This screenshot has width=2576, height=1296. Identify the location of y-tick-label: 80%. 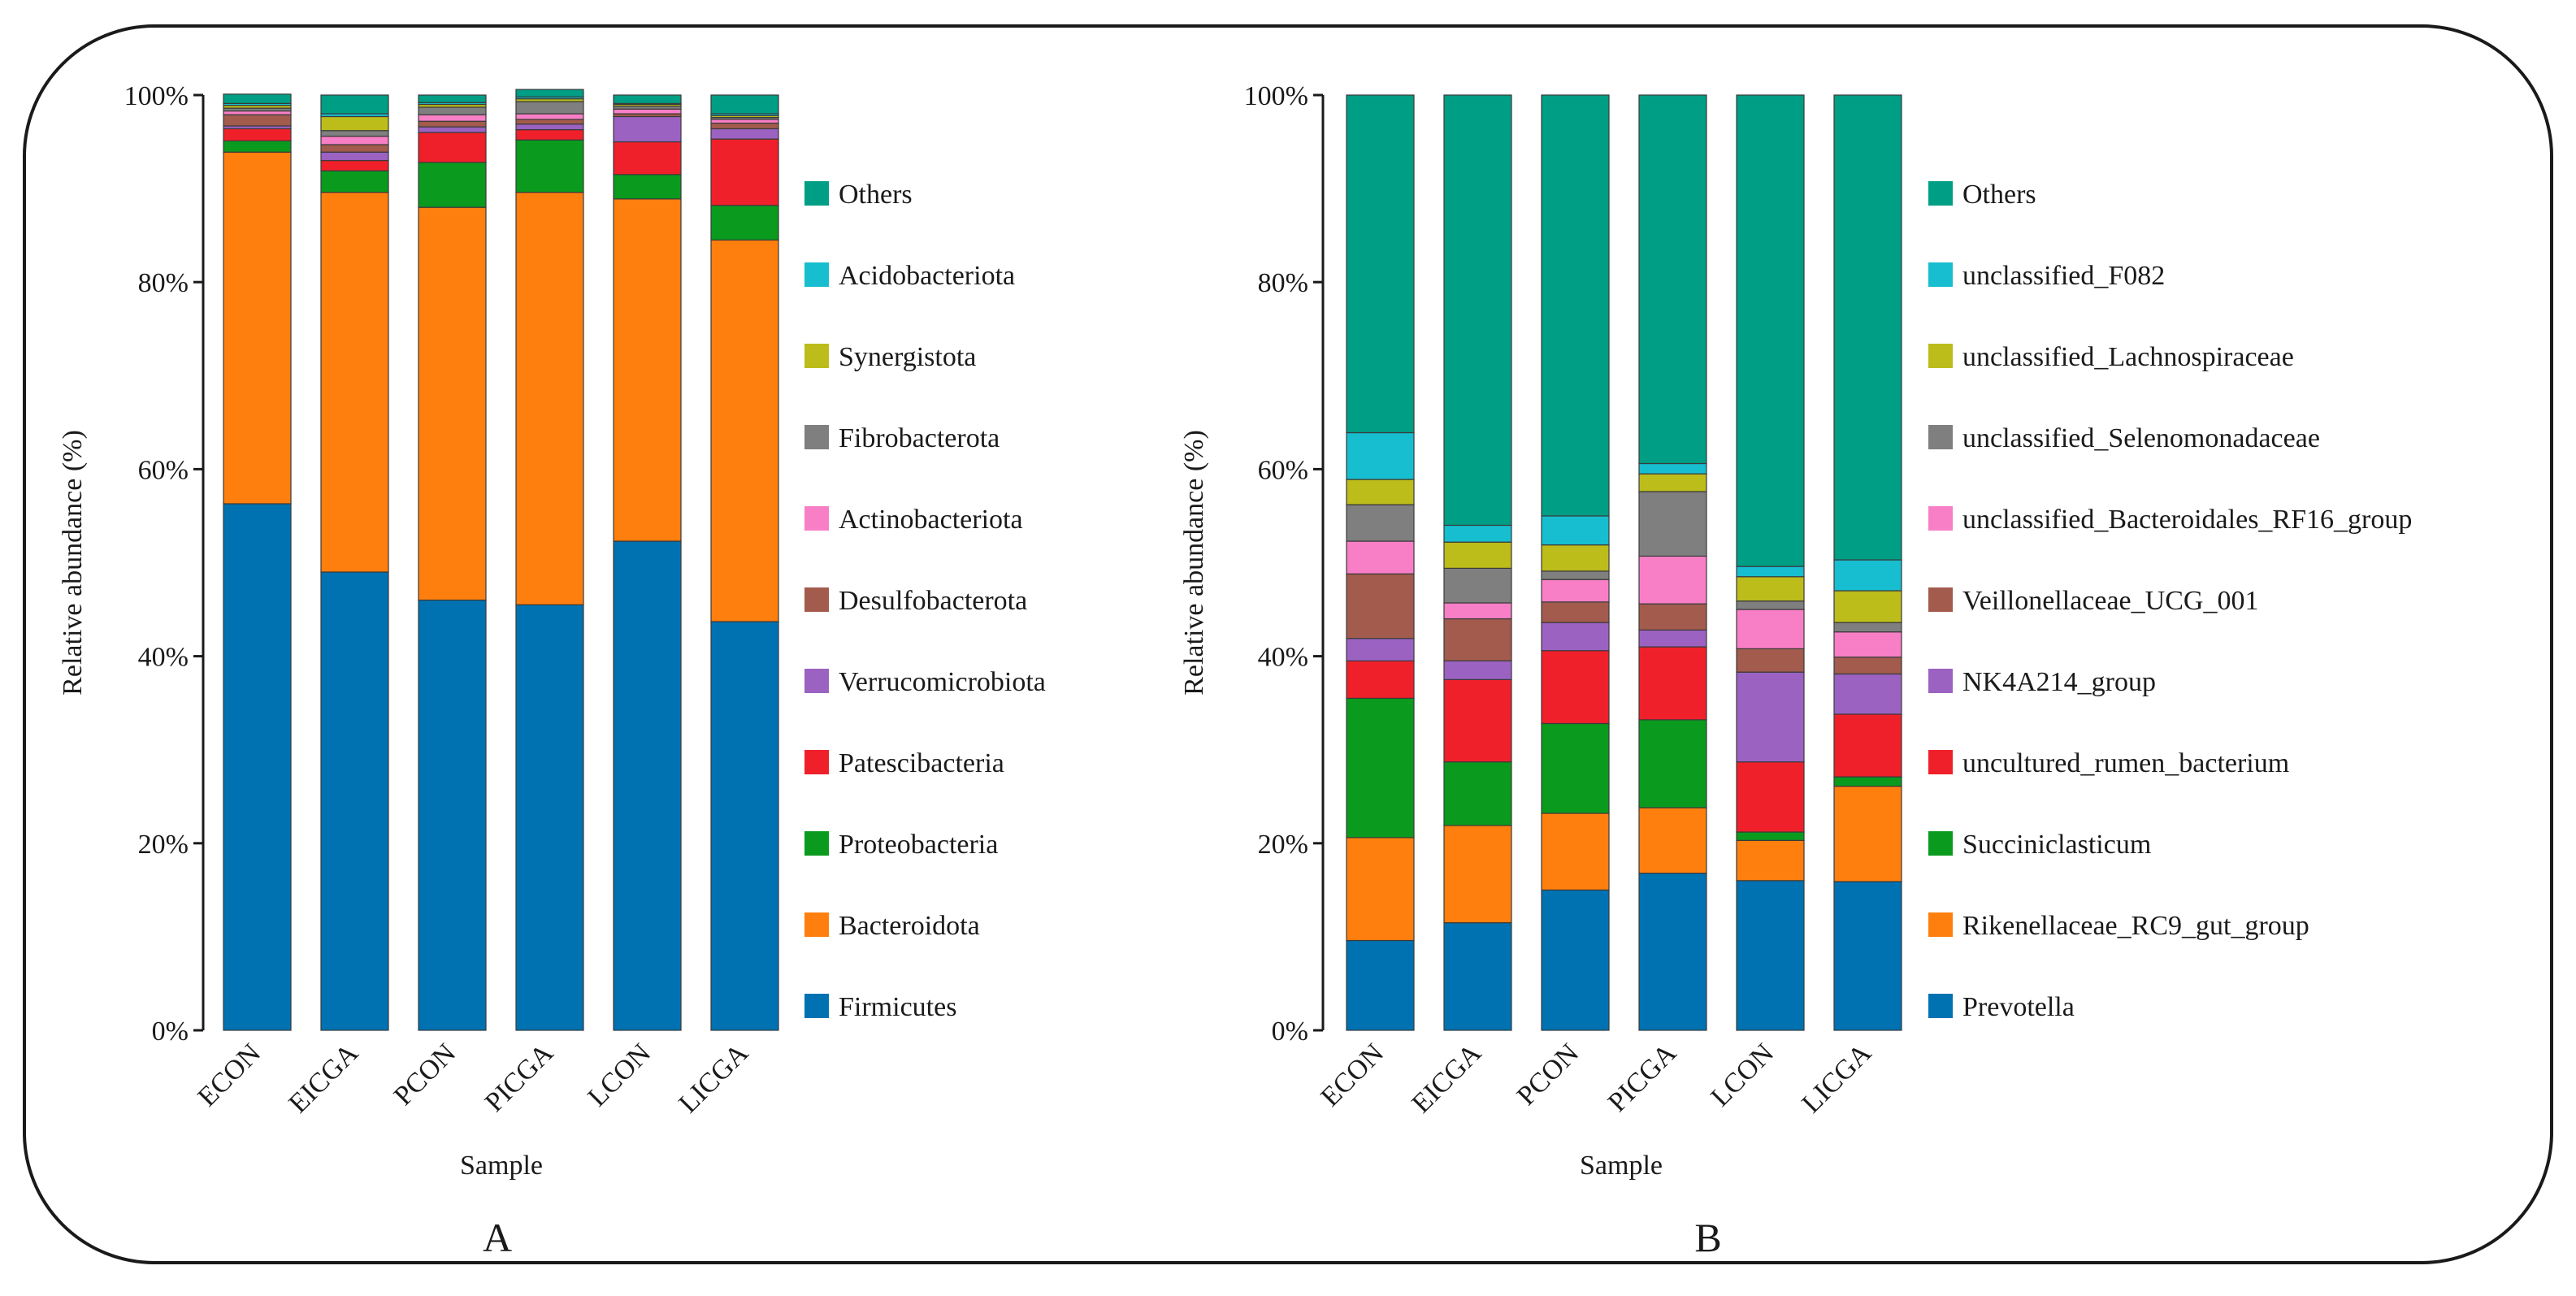
(163, 283).